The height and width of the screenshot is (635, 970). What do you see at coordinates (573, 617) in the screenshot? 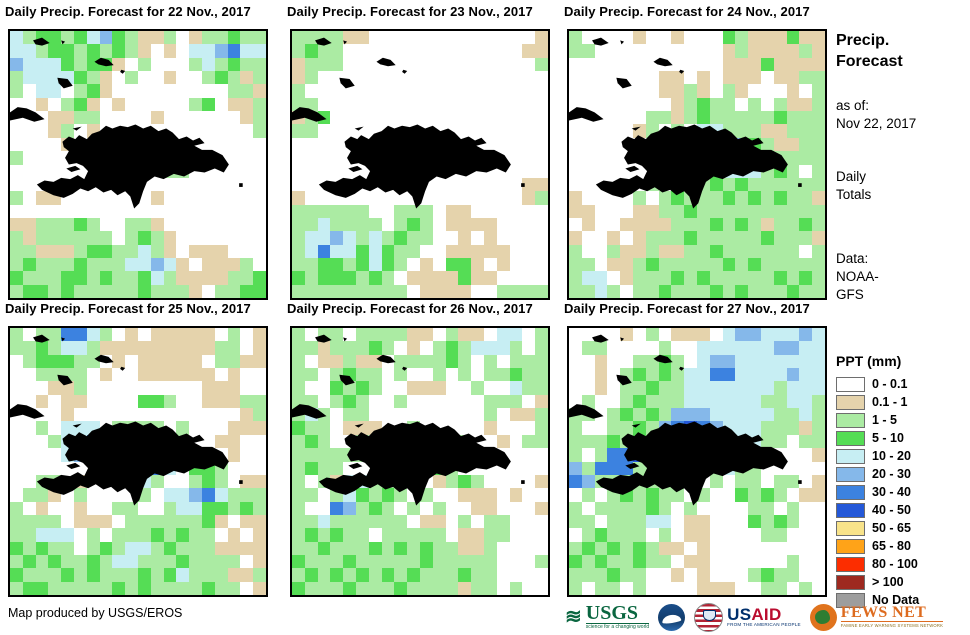
I see `usgs-waves-icon: ≋` at bounding box center [573, 617].